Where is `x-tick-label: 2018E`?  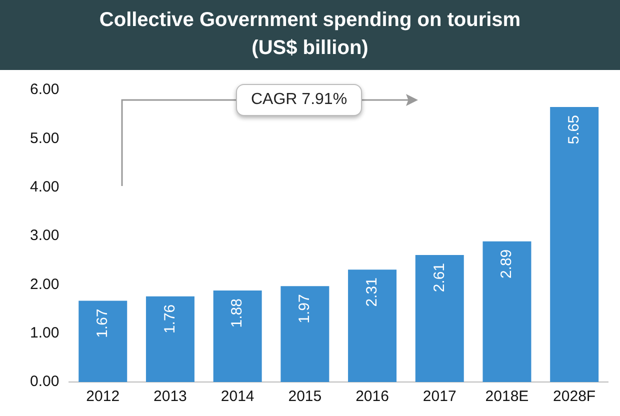 x-tick-label: 2018E is located at coordinates (507, 397).